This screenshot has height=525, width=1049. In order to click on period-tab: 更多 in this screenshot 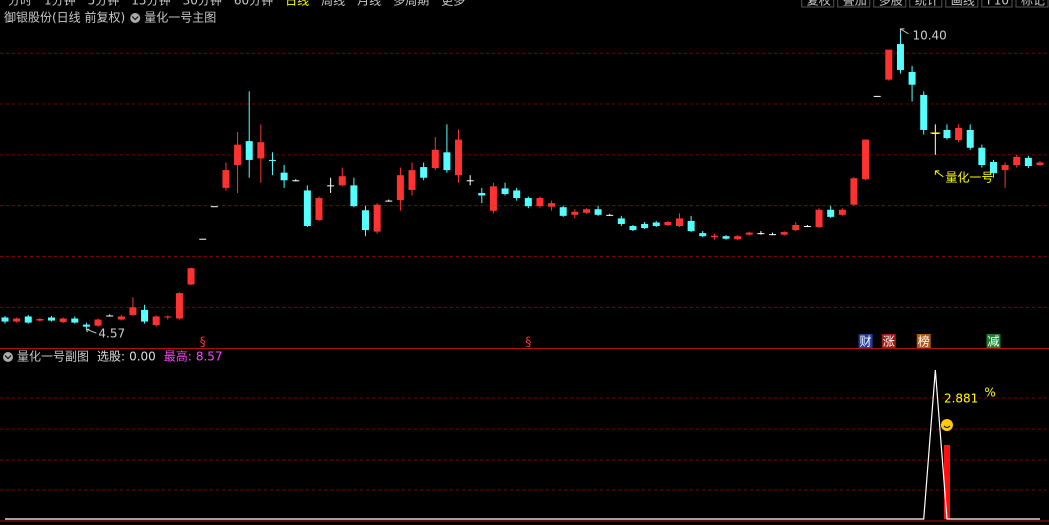, I will do `click(453, 4)`.